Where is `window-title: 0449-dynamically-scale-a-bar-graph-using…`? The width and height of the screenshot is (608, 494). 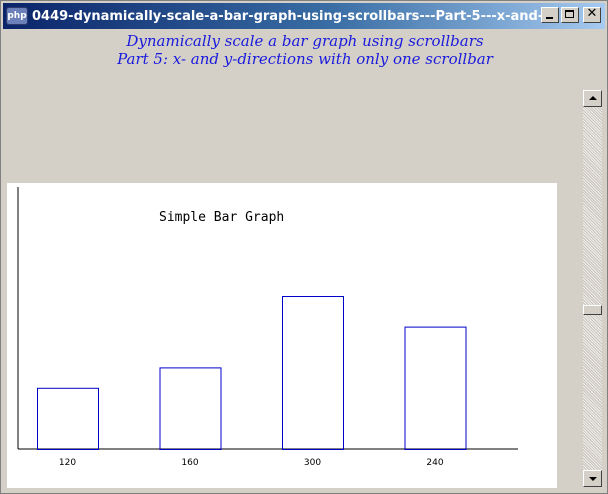
window-title: 0449-dynamically-scale-a-bar-graph-using… is located at coordinates (287, 16).